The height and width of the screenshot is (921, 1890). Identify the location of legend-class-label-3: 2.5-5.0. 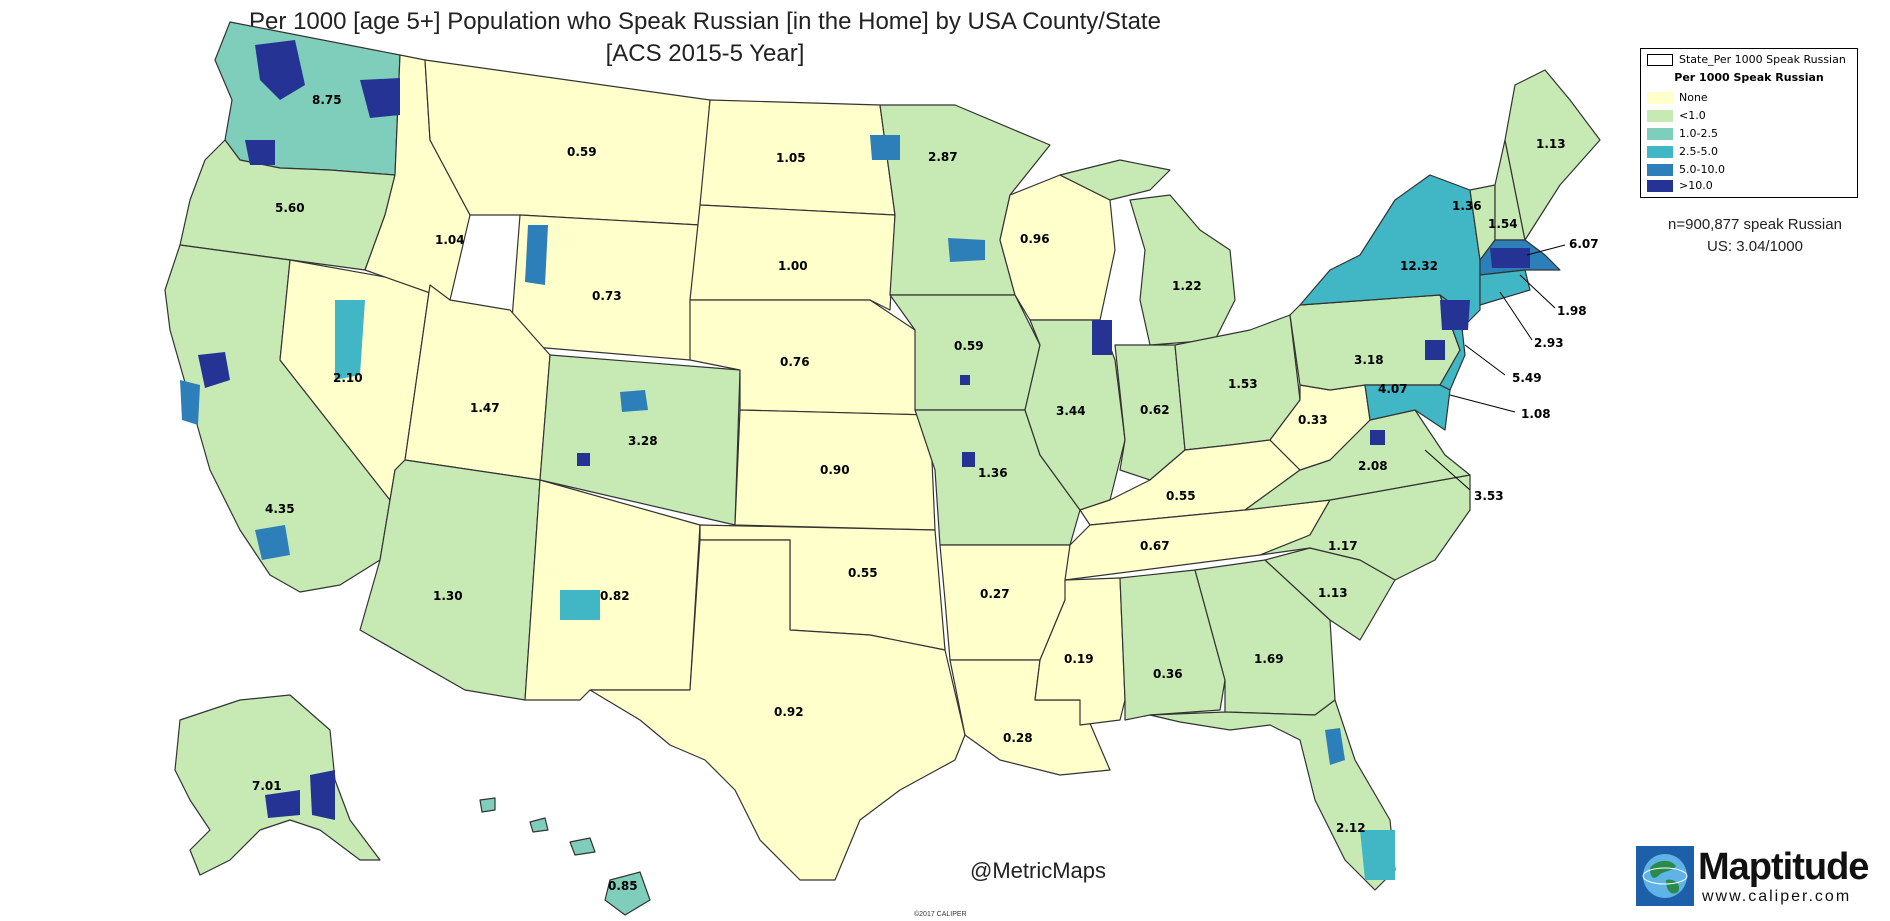
(1698, 151).